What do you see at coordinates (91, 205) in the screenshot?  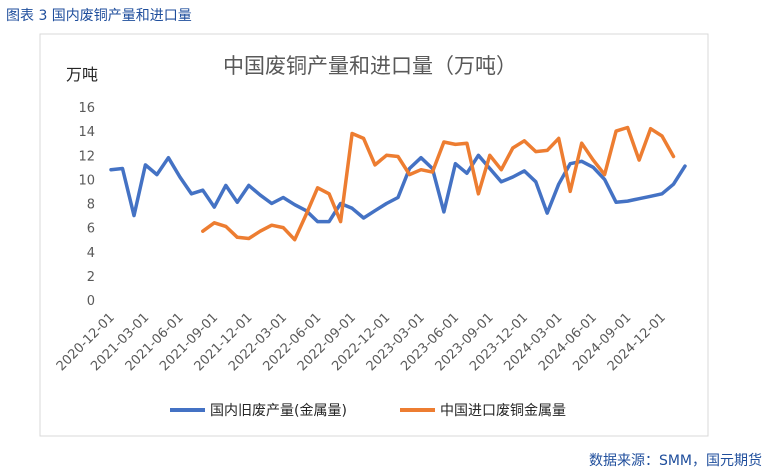 I see `y-tick-label: 8` at bounding box center [91, 205].